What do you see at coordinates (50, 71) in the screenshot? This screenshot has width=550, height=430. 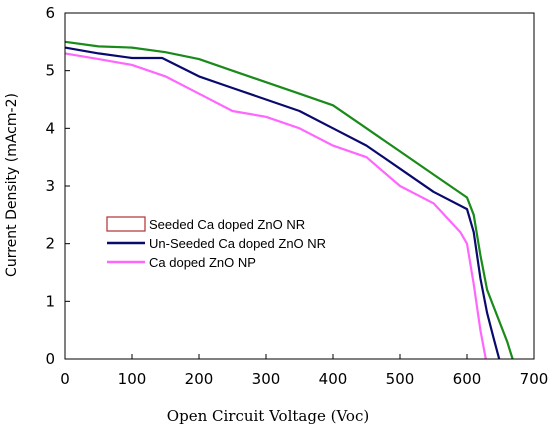 I see `y-tick-label: 5` at bounding box center [50, 71].